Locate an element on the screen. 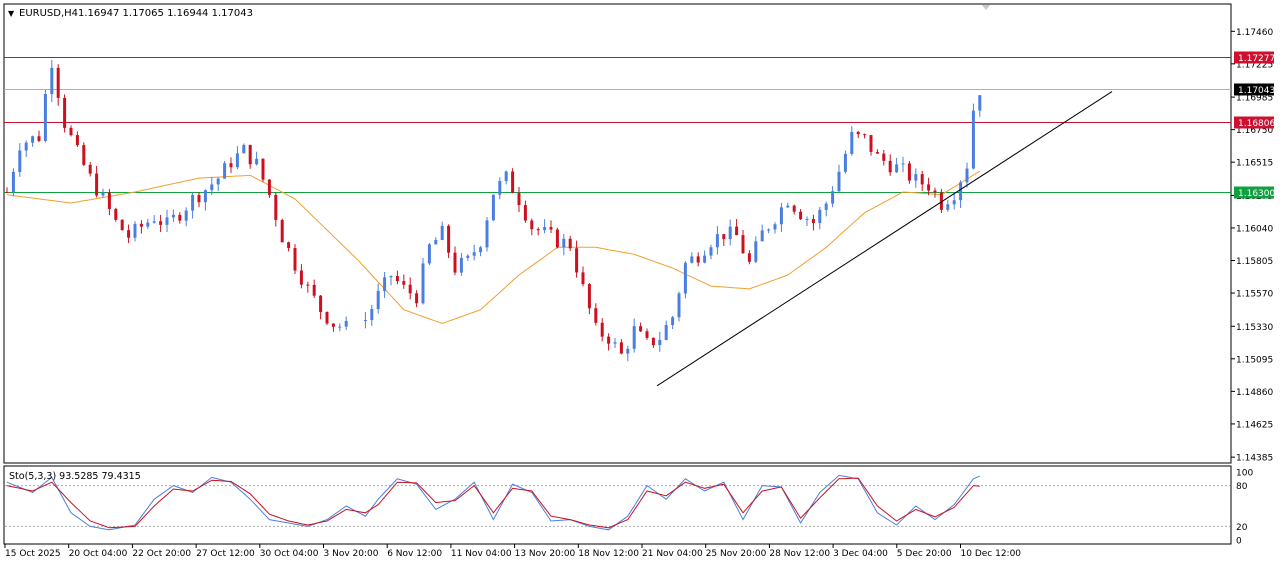  price-line-label: 1.16300 is located at coordinates (1256, 194).